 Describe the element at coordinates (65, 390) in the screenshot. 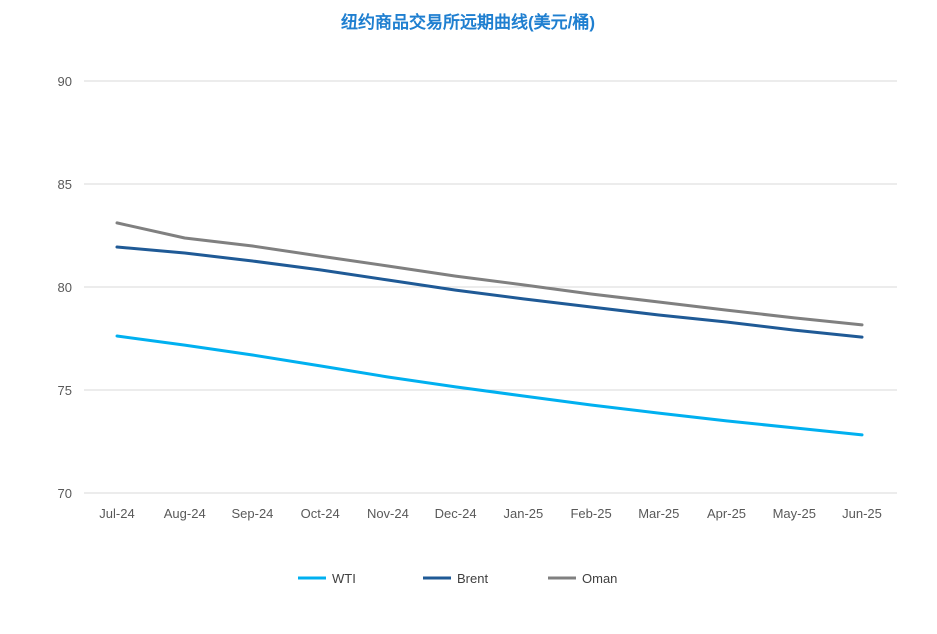

I see `y-tick-label: 75` at that location.